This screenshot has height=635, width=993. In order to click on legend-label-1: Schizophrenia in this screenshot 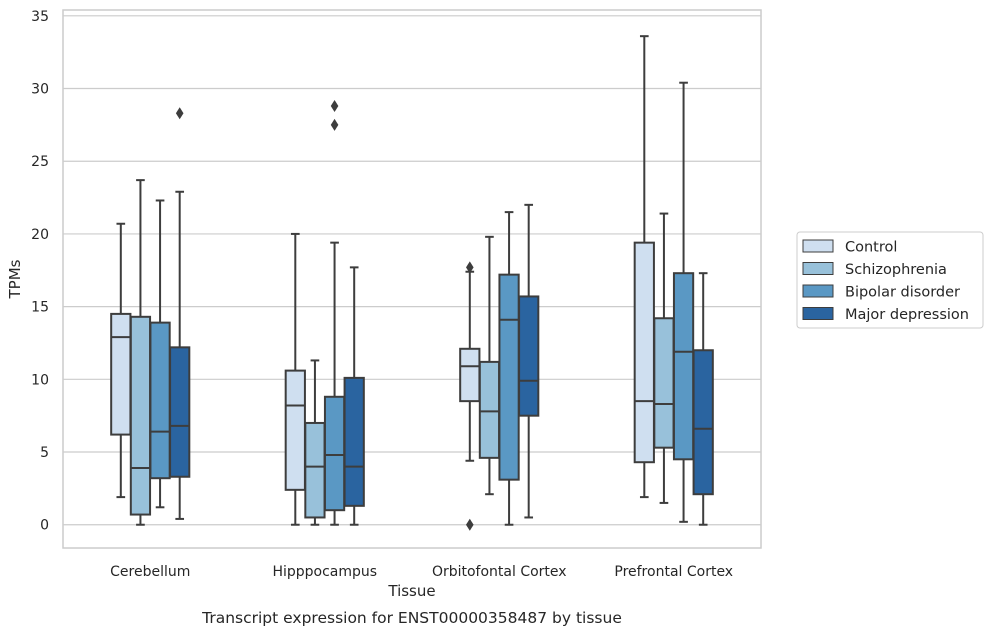, I will do `click(896, 270)`.